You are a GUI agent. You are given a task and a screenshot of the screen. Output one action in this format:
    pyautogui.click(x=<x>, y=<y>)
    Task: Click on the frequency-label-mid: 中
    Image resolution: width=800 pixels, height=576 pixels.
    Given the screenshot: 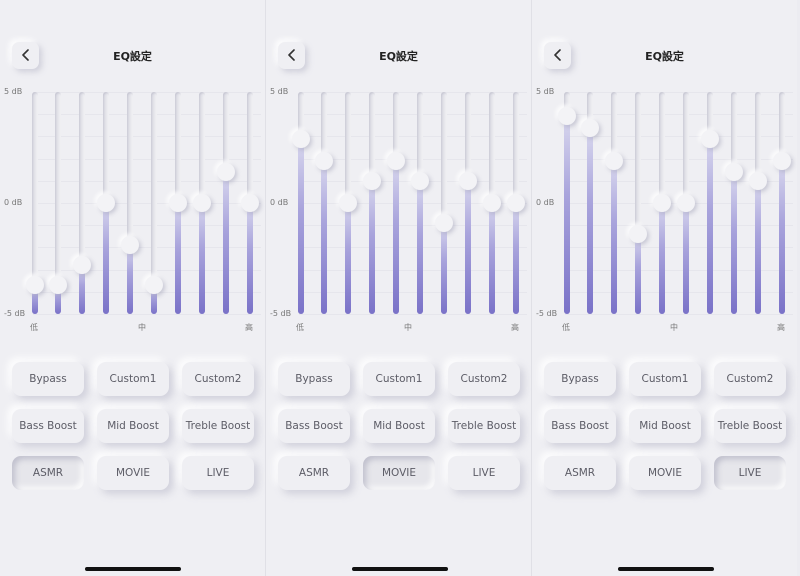 What is the action you would take?
    pyautogui.click(x=142, y=327)
    